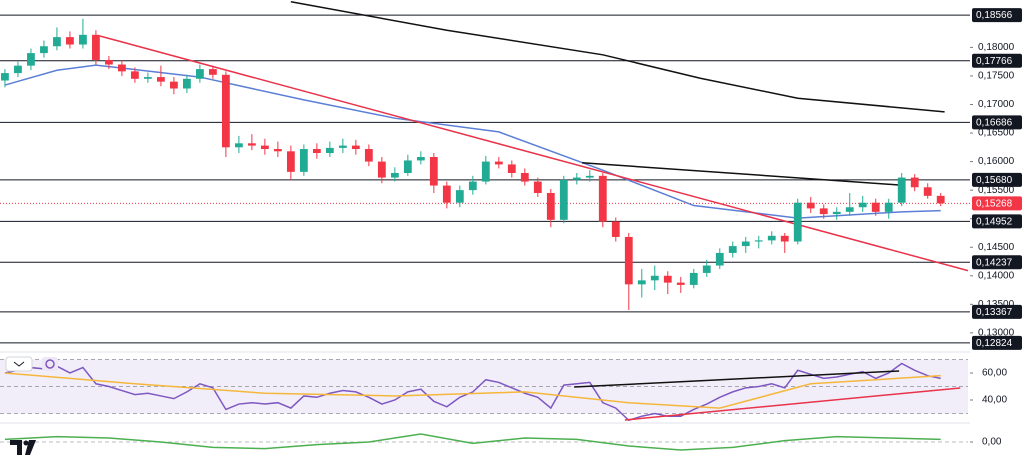 The height and width of the screenshot is (470, 1024). I want to click on y-tick-label: 0,00, so click(992, 442).